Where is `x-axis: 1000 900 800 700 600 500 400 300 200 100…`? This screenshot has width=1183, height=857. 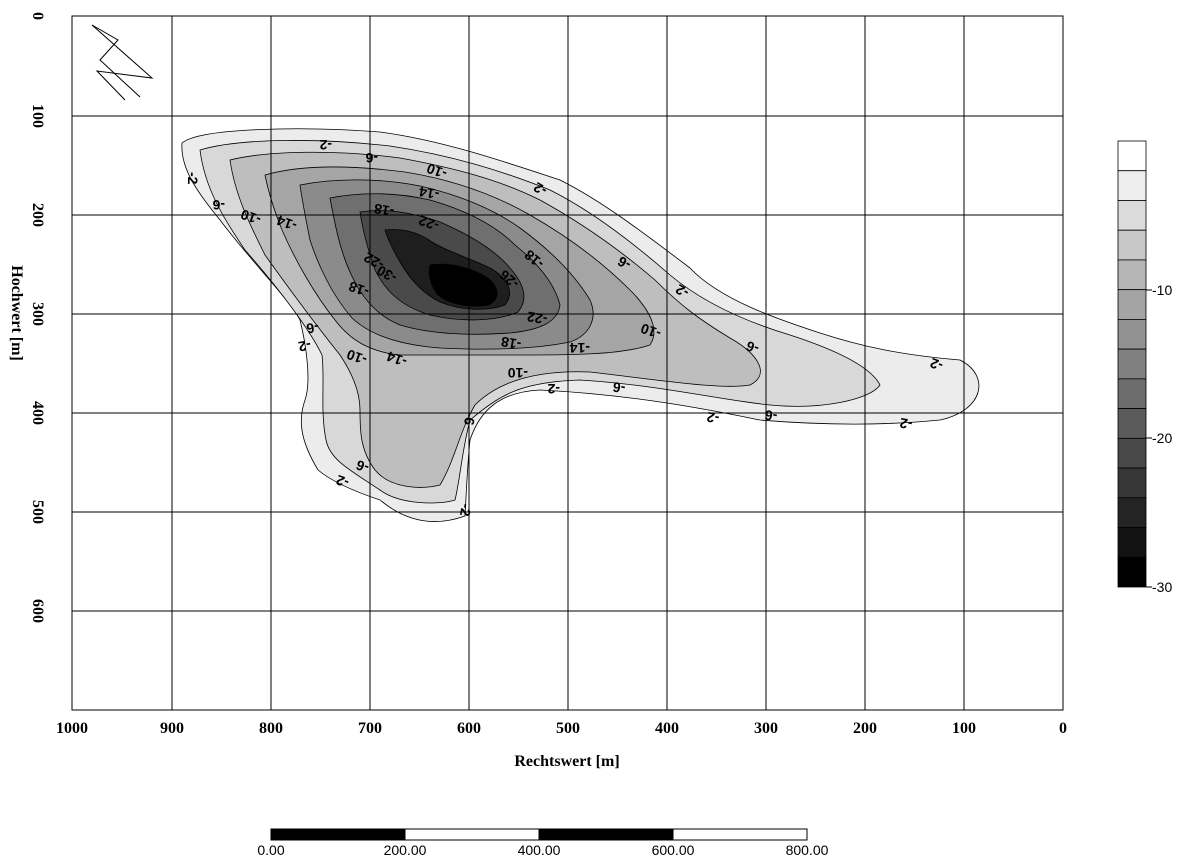 x-axis: 1000 900 800 700 600 500 400 300 200 100… is located at coordinates (561, 745).